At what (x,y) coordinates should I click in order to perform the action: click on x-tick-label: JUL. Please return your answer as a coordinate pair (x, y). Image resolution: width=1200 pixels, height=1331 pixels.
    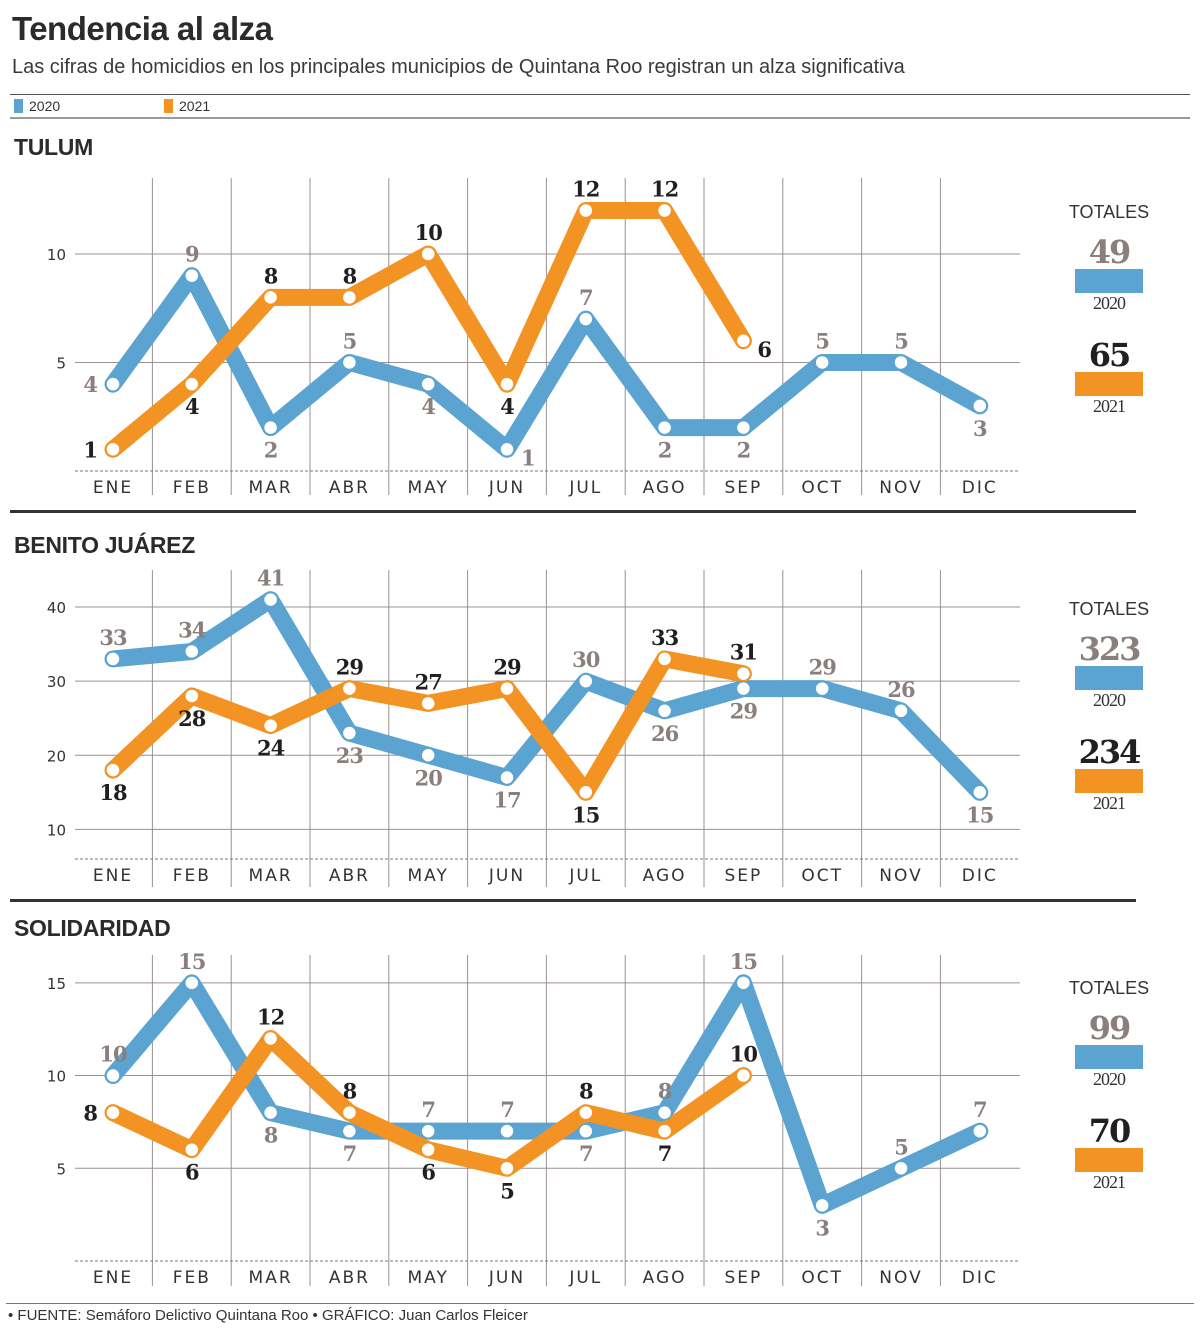
    Looking at the image, I should click on (585, 876).